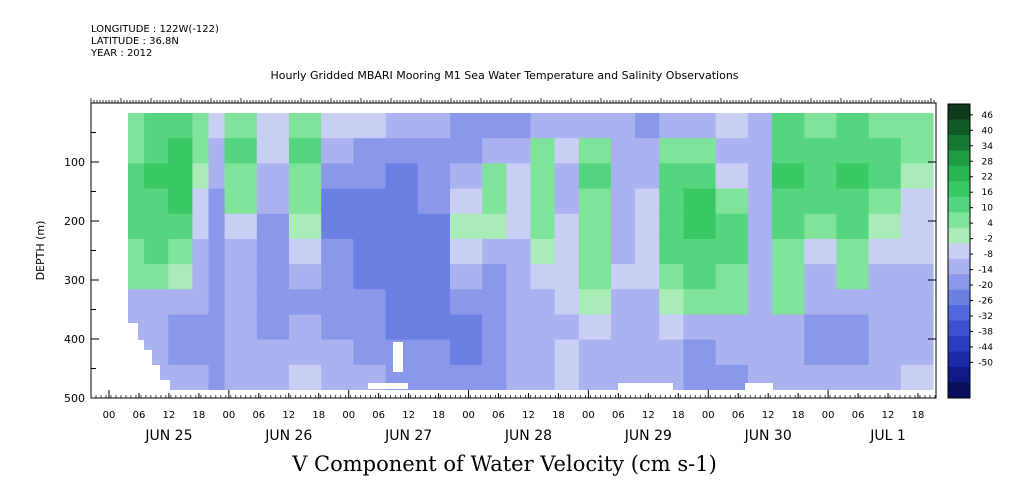 This screenshot has height=504, width=1009. What do you see at coordinates (988, 131) in the screenshot?
I see `colorbar-label: 40` at bounding box center [988, 131].